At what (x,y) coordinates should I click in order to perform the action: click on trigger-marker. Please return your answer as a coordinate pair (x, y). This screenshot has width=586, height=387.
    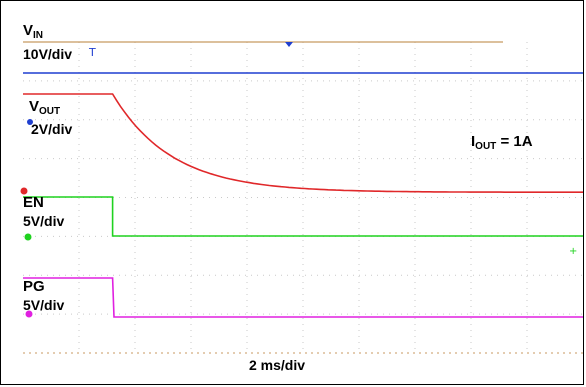
    Looking at the image, I should click on (289, 44).